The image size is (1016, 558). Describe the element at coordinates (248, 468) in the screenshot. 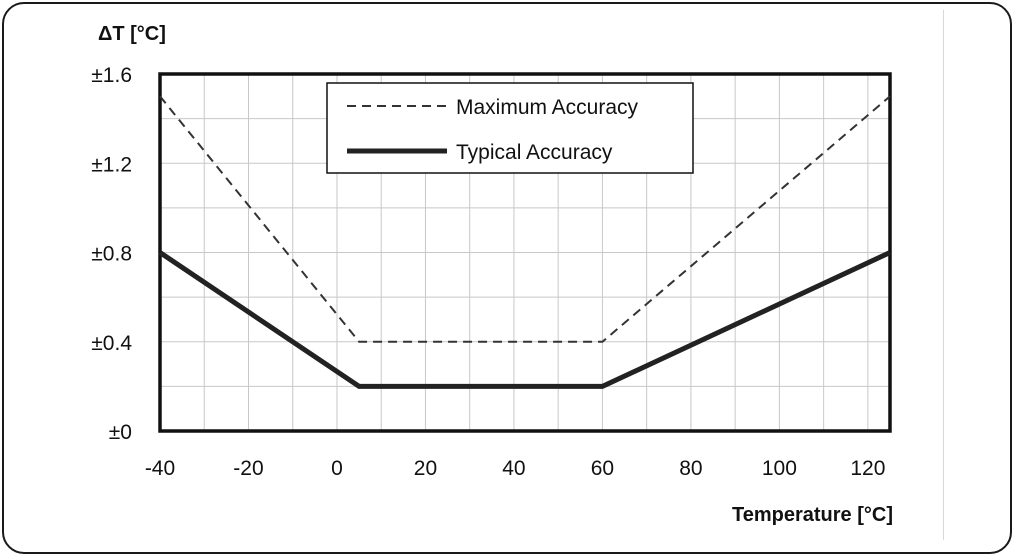

I see `x-tick-label: -20` at that location.